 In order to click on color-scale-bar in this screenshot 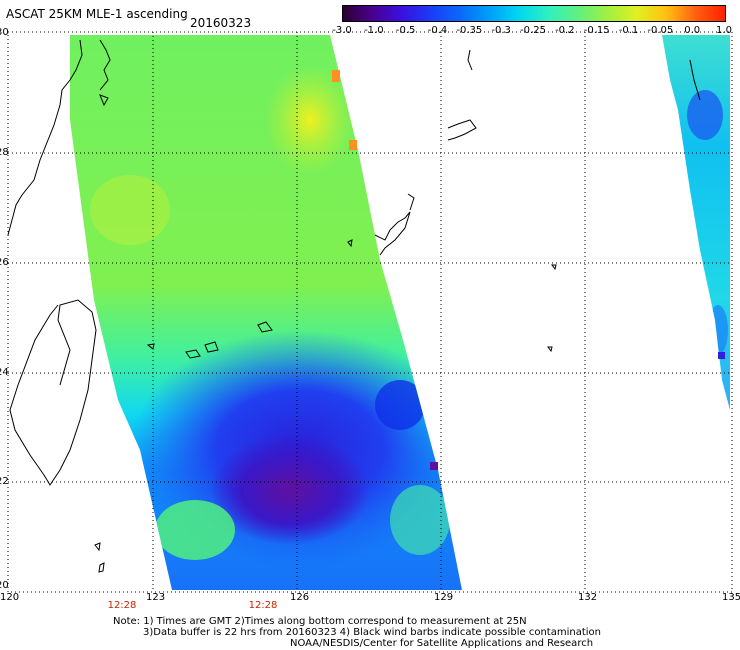, I will do `click(534, 13)`.